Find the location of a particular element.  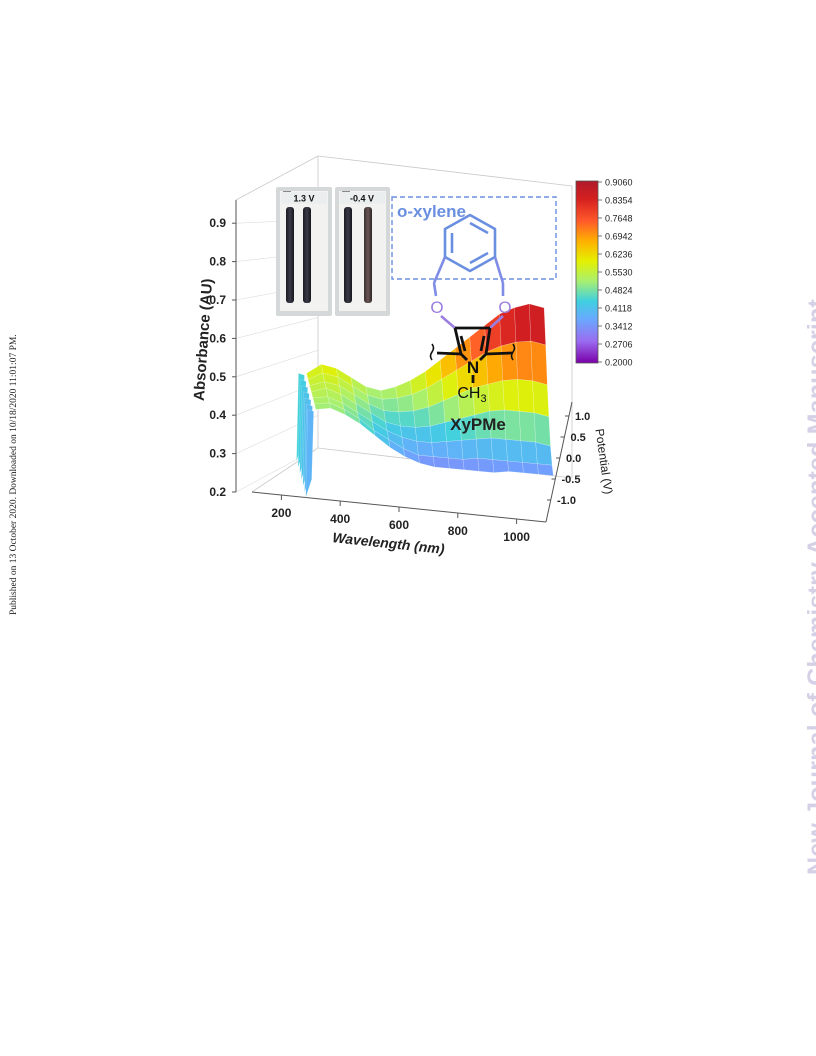

o-xylene-highlight-box is located at coordinates (474, 238).